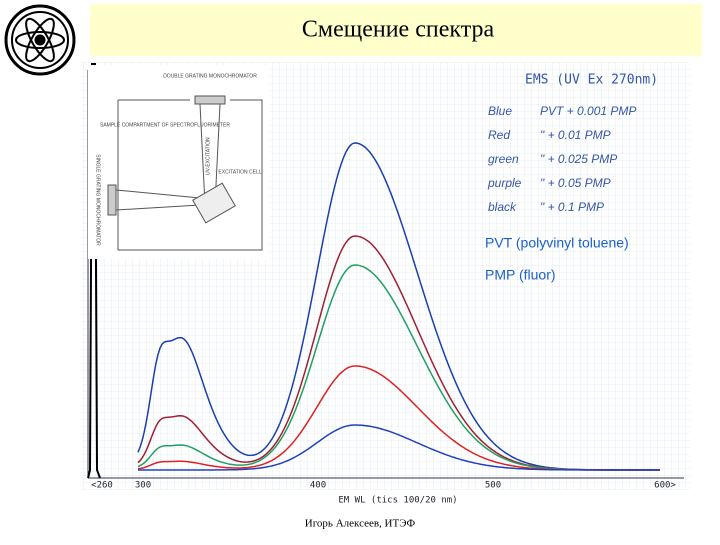 This screenshot has width=720, height=545. What do you see at coordinates (575, 183) in the screenshot?
I see `legend-desc: " + 0.05 PMP` at bounding box center [575, 183].